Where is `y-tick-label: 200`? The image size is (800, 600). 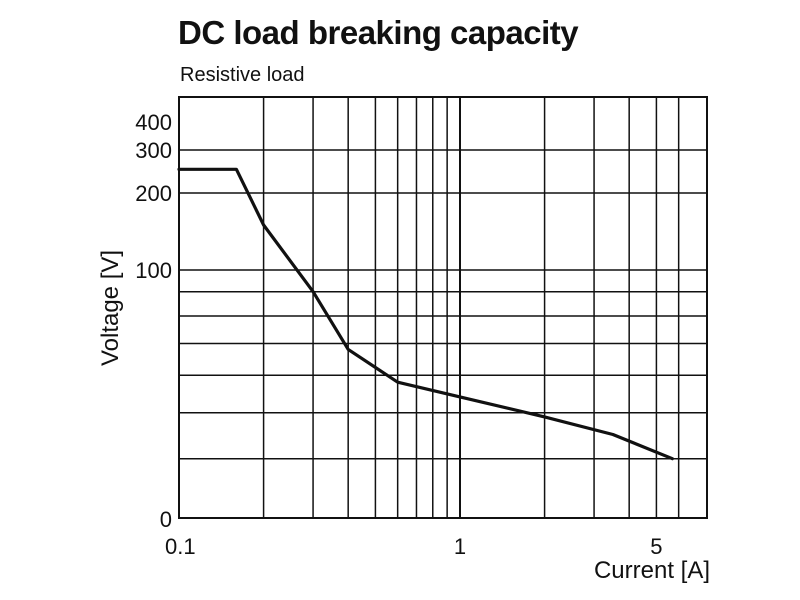 y-tick-label: 200 is located at coordinates (153, 193).